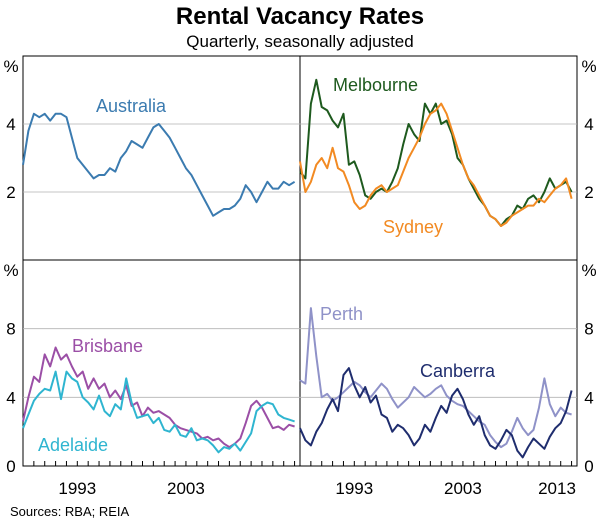 This screenshot has height=524, width=600. What do you see at coordinates (436, 164) in the screenshot?
I see `series-line-sydney` at bounding box center [436, 164].